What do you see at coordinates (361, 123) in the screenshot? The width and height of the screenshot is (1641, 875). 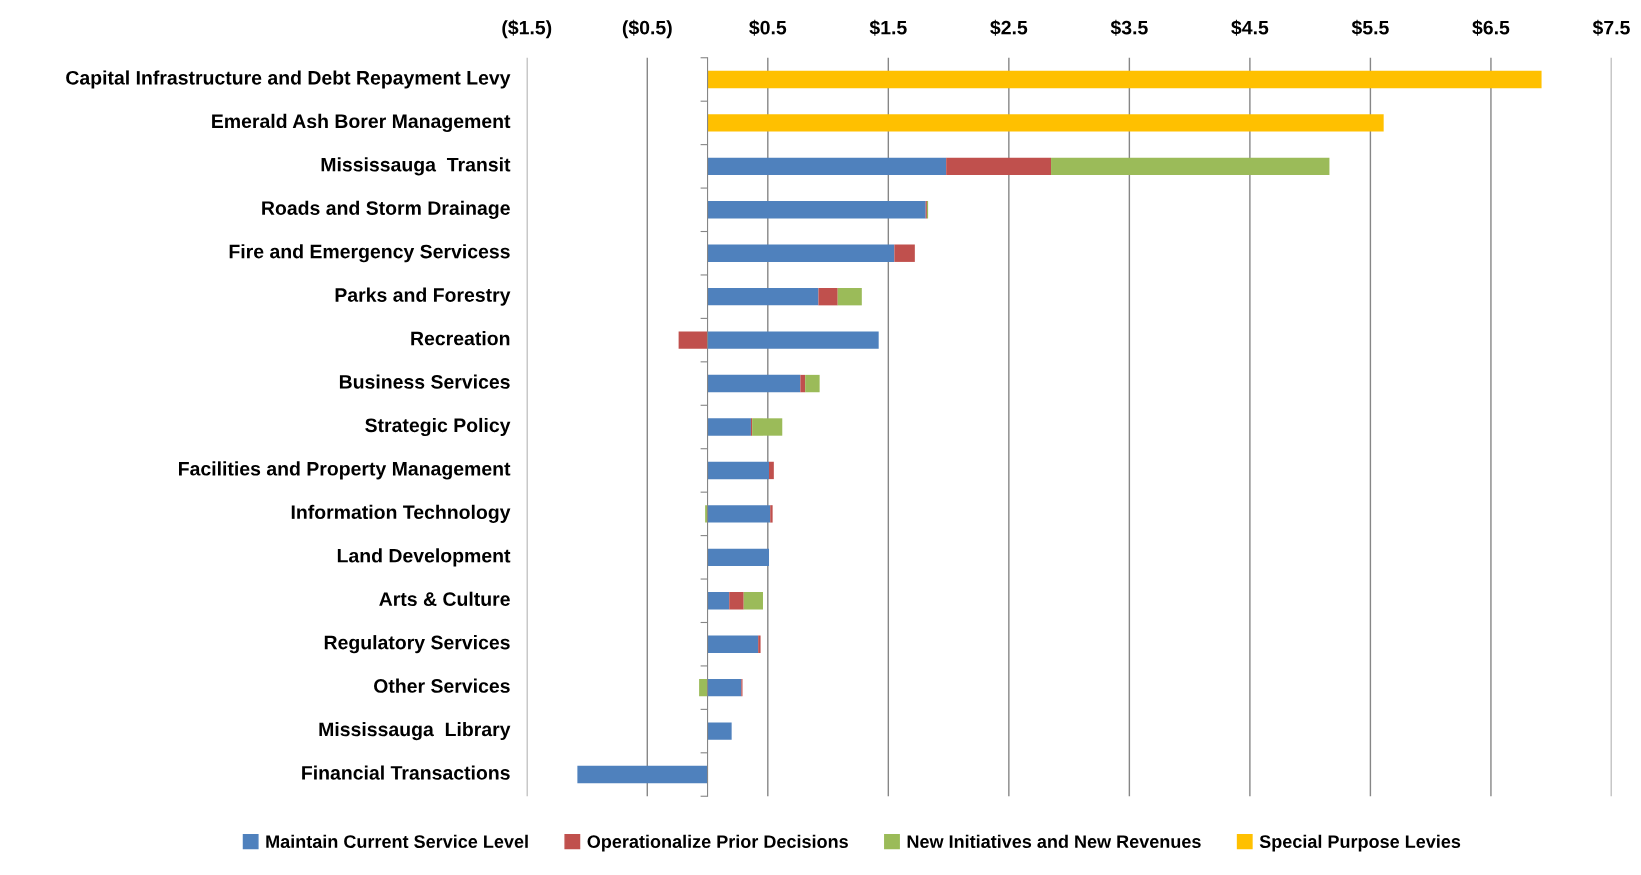 I see `y-tick-label: Emerald Ash Borer Management` at bounding box center [361, 123].